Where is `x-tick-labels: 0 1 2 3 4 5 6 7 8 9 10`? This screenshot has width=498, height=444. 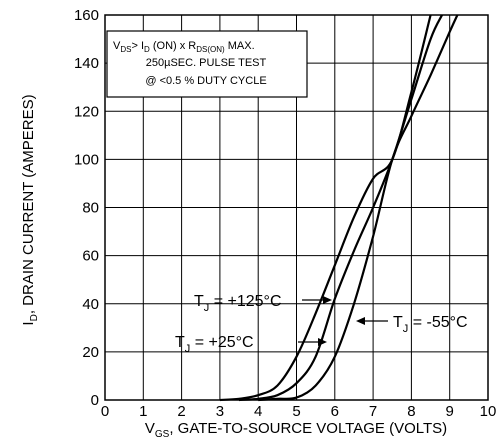
x-tick-labels: 0 1 2 3 4 5 6 7 8 9 10 is located at coordinates (299, 411).